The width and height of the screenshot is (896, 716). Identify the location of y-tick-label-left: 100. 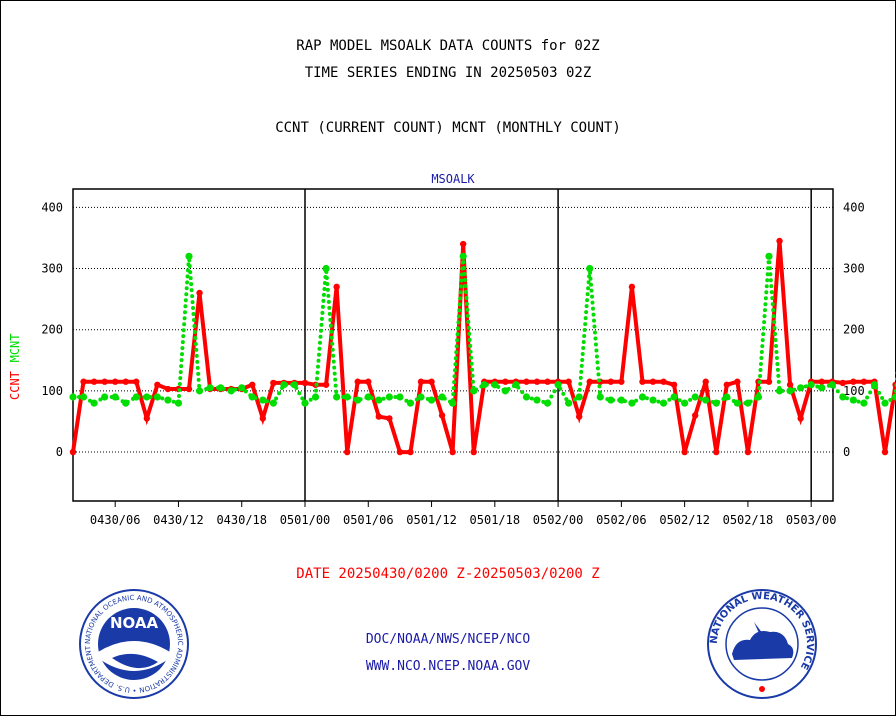
(52, 391).